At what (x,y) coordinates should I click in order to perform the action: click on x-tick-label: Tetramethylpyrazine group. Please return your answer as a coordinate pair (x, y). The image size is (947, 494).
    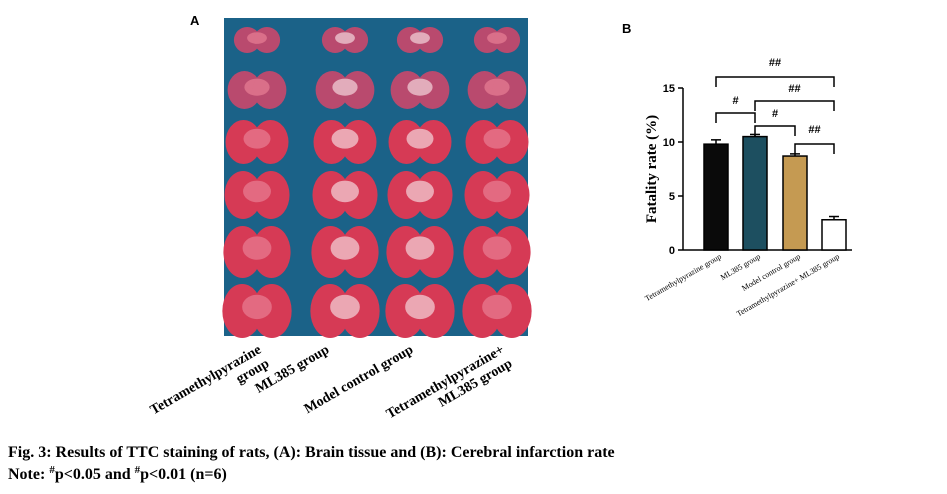
    Looking at the image, I should click on (683, 277).